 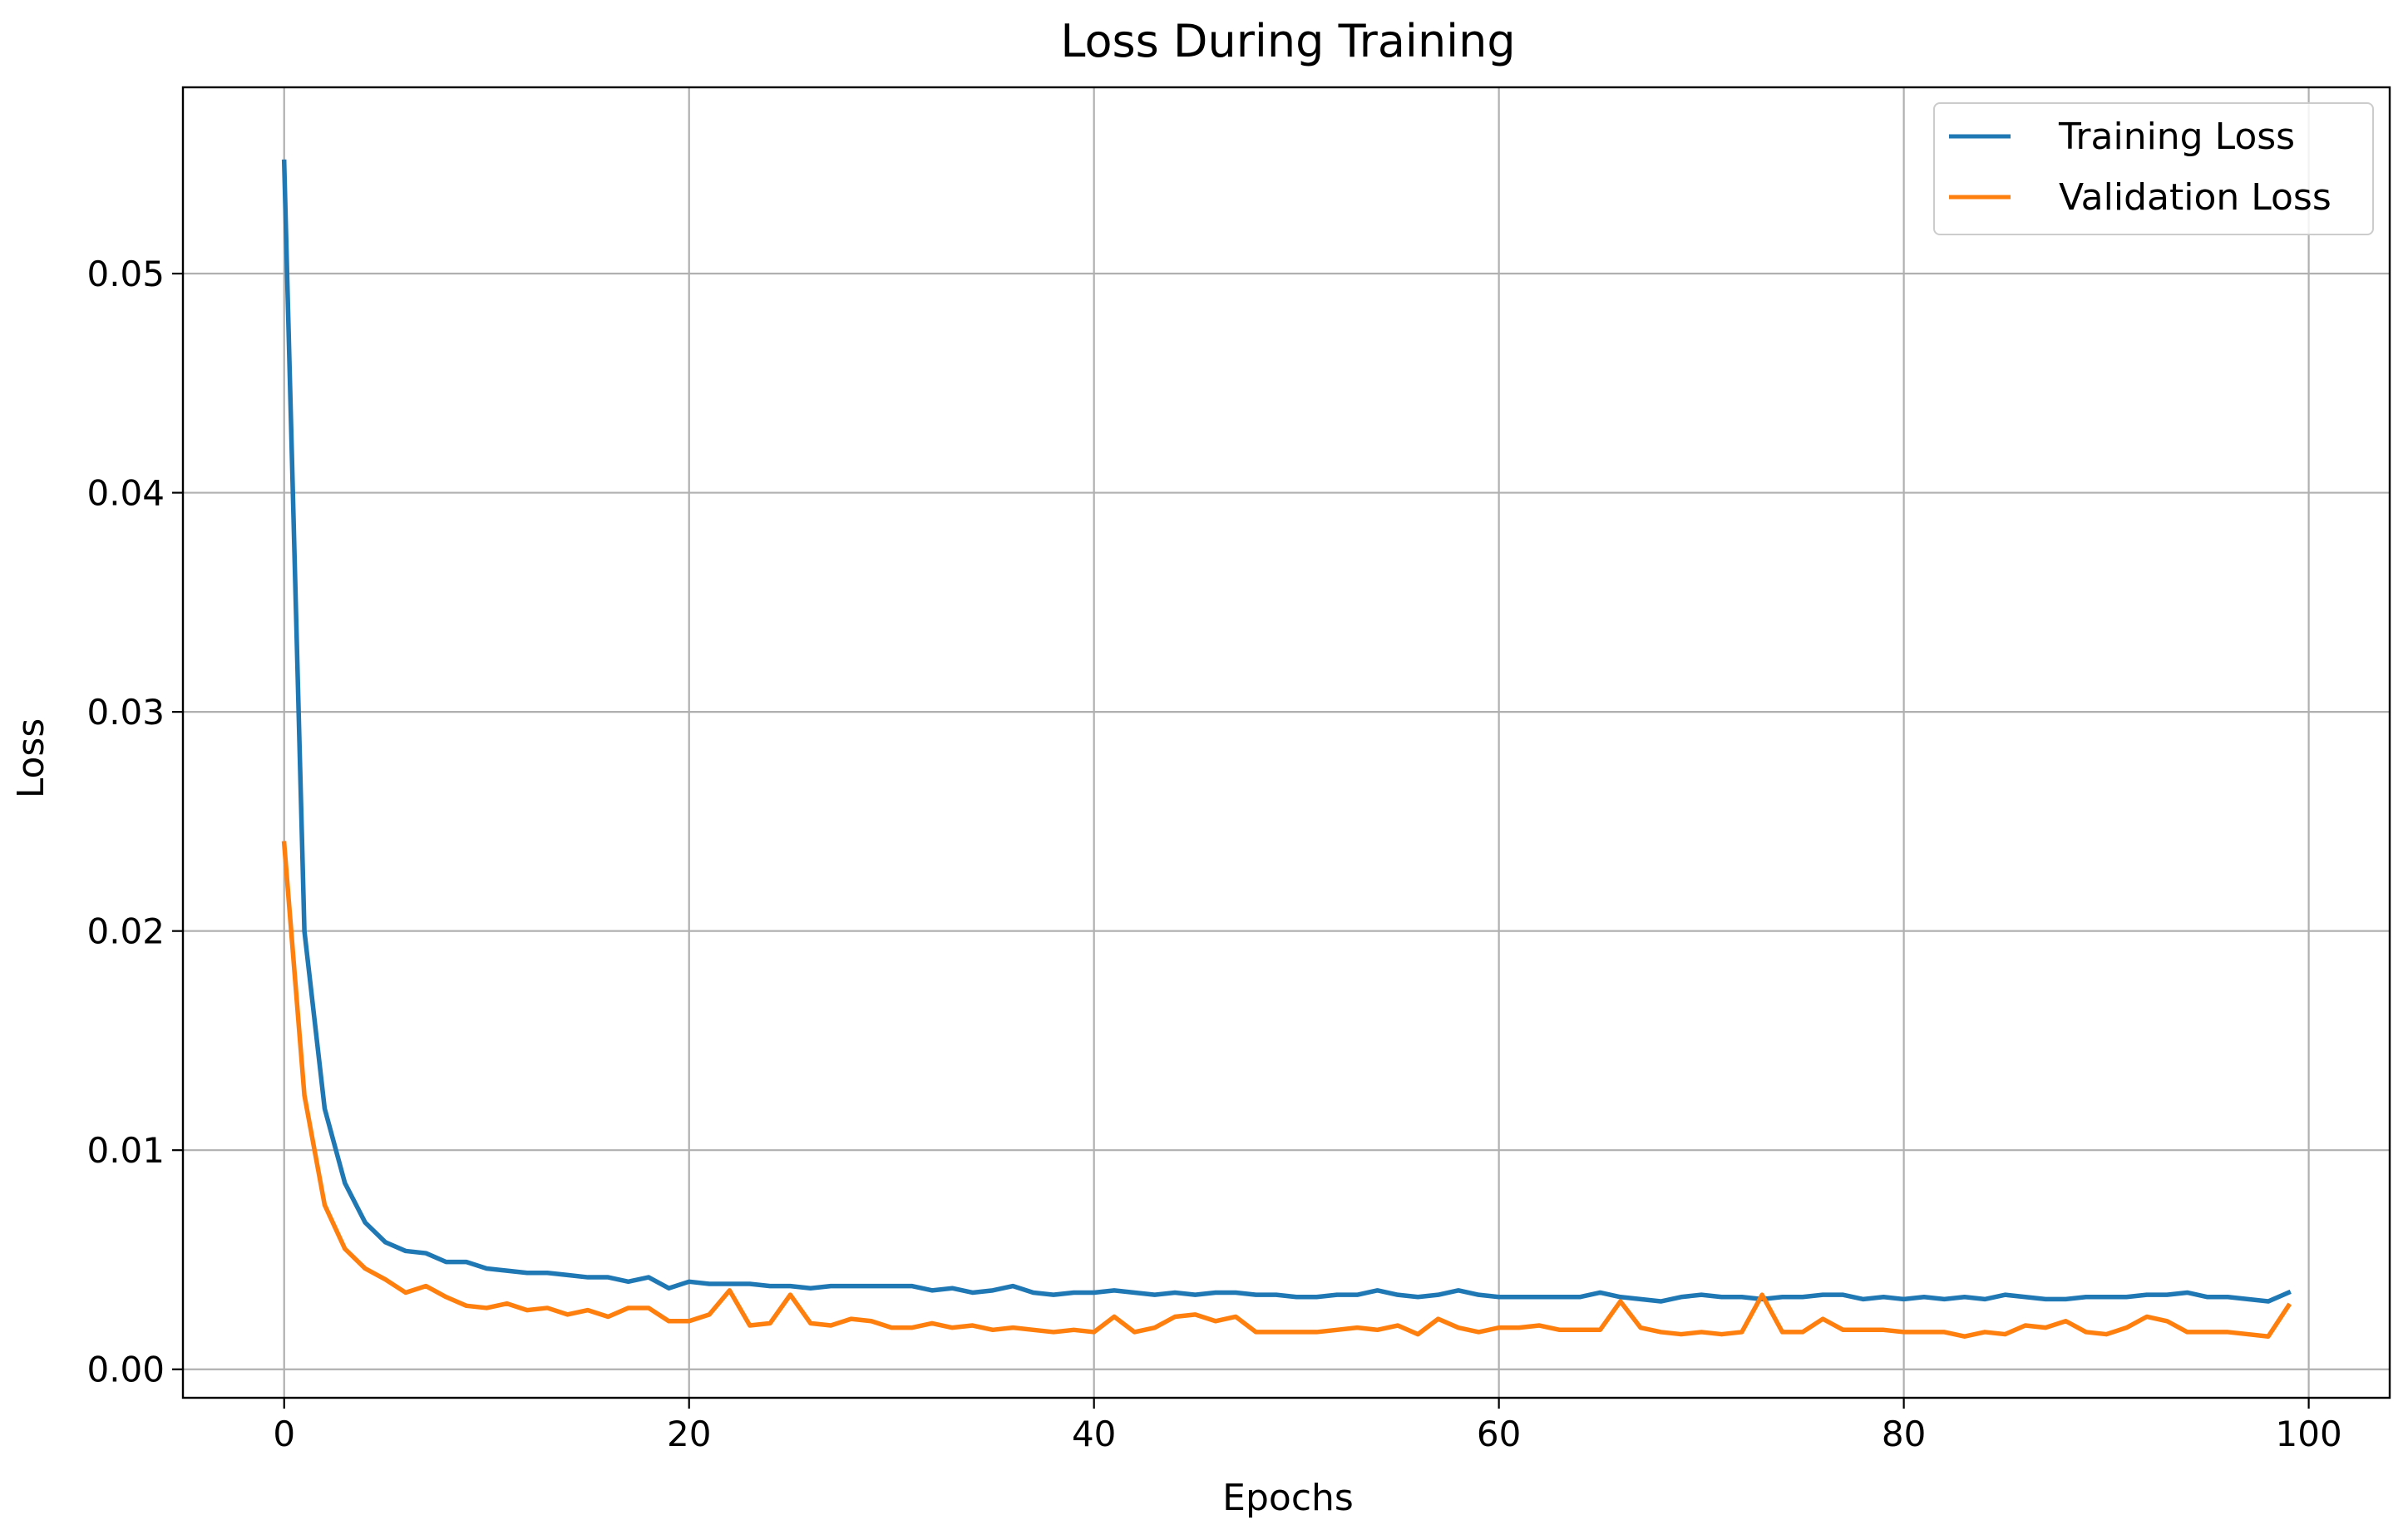 I want to click on y-axis-label: Loss, so click(x=31, y=758).